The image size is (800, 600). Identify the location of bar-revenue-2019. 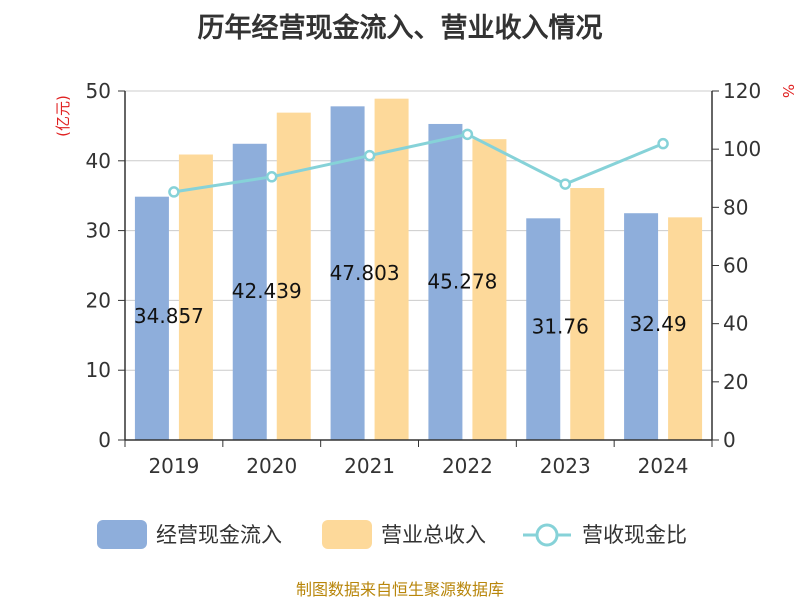
(195, 297).